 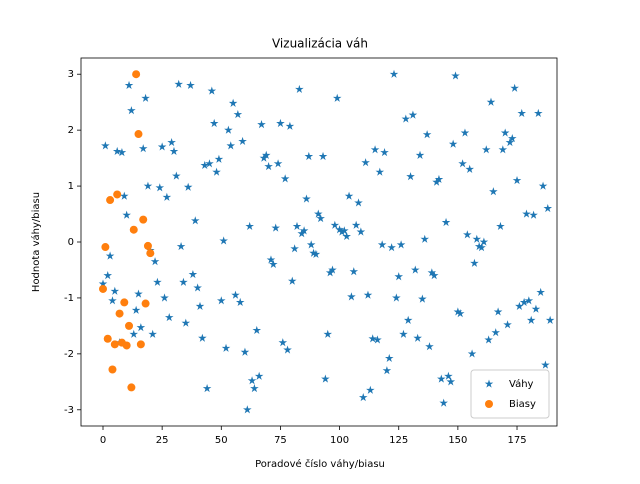 What do you see at coordinates (36, 242) in the screenshot?
I see `y-axis-label: Hodnota váhy/biasu` at bounding box center [36, 242].